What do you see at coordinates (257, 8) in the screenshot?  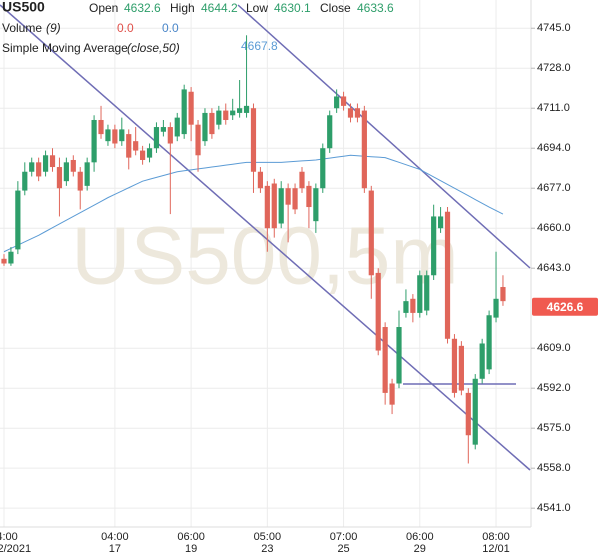 I see `ohlc-label: Low` at bounding box center [257, 8].